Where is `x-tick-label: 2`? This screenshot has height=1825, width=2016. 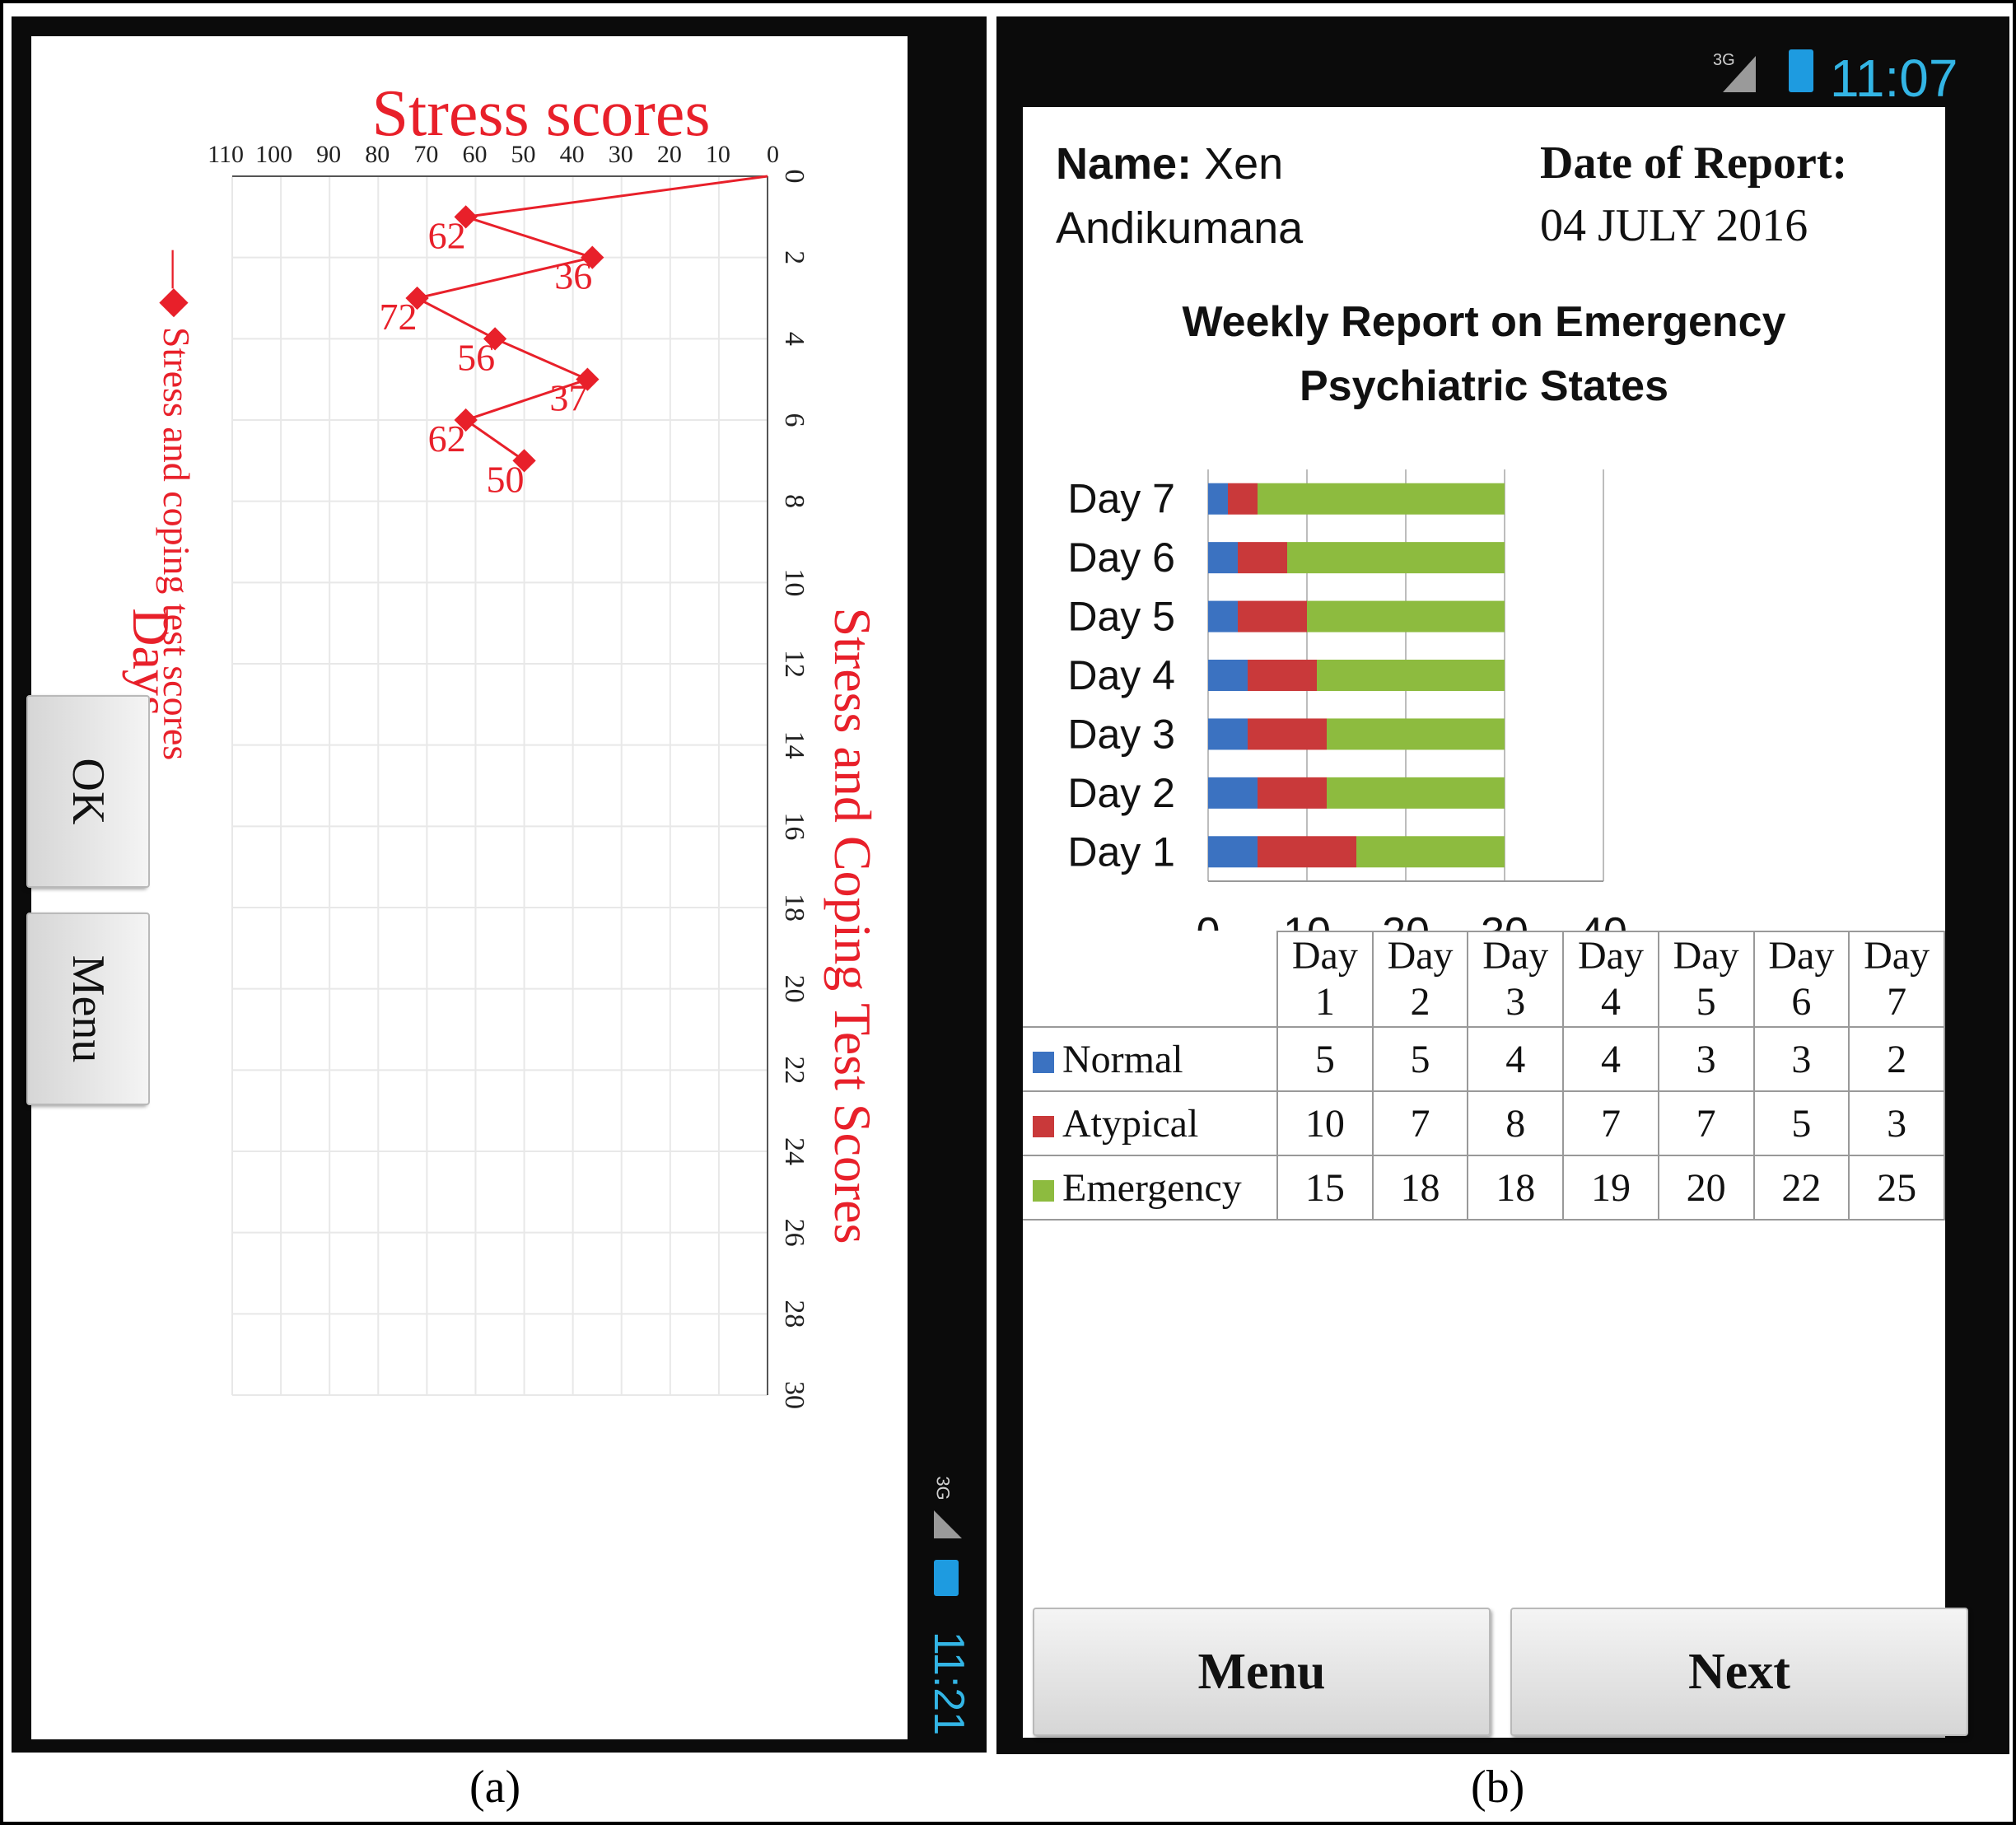
x-tick-label: 2 is located at coordinates (794, 257).